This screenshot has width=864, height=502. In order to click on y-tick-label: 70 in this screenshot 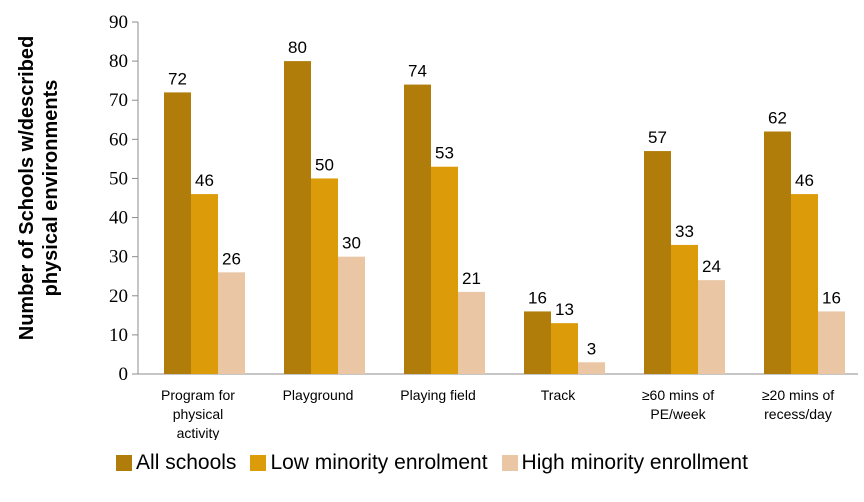, I will do `click(118, 100)`.